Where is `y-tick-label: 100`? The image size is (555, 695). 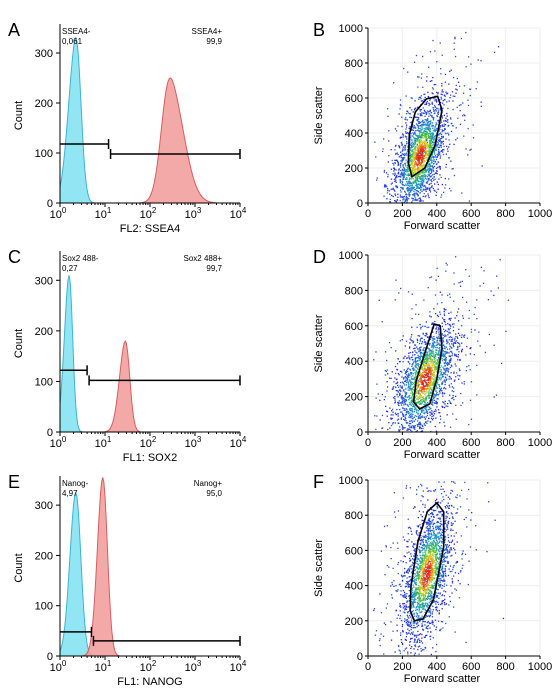 y-tick-label: 100 is located at coordinates (44, 382).